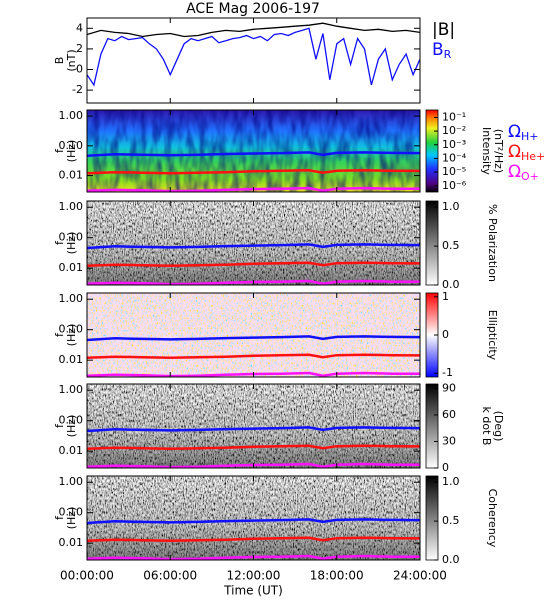 The height and width of the screenshot is (604, 550). I want to click on series-group, so click(253, 54).